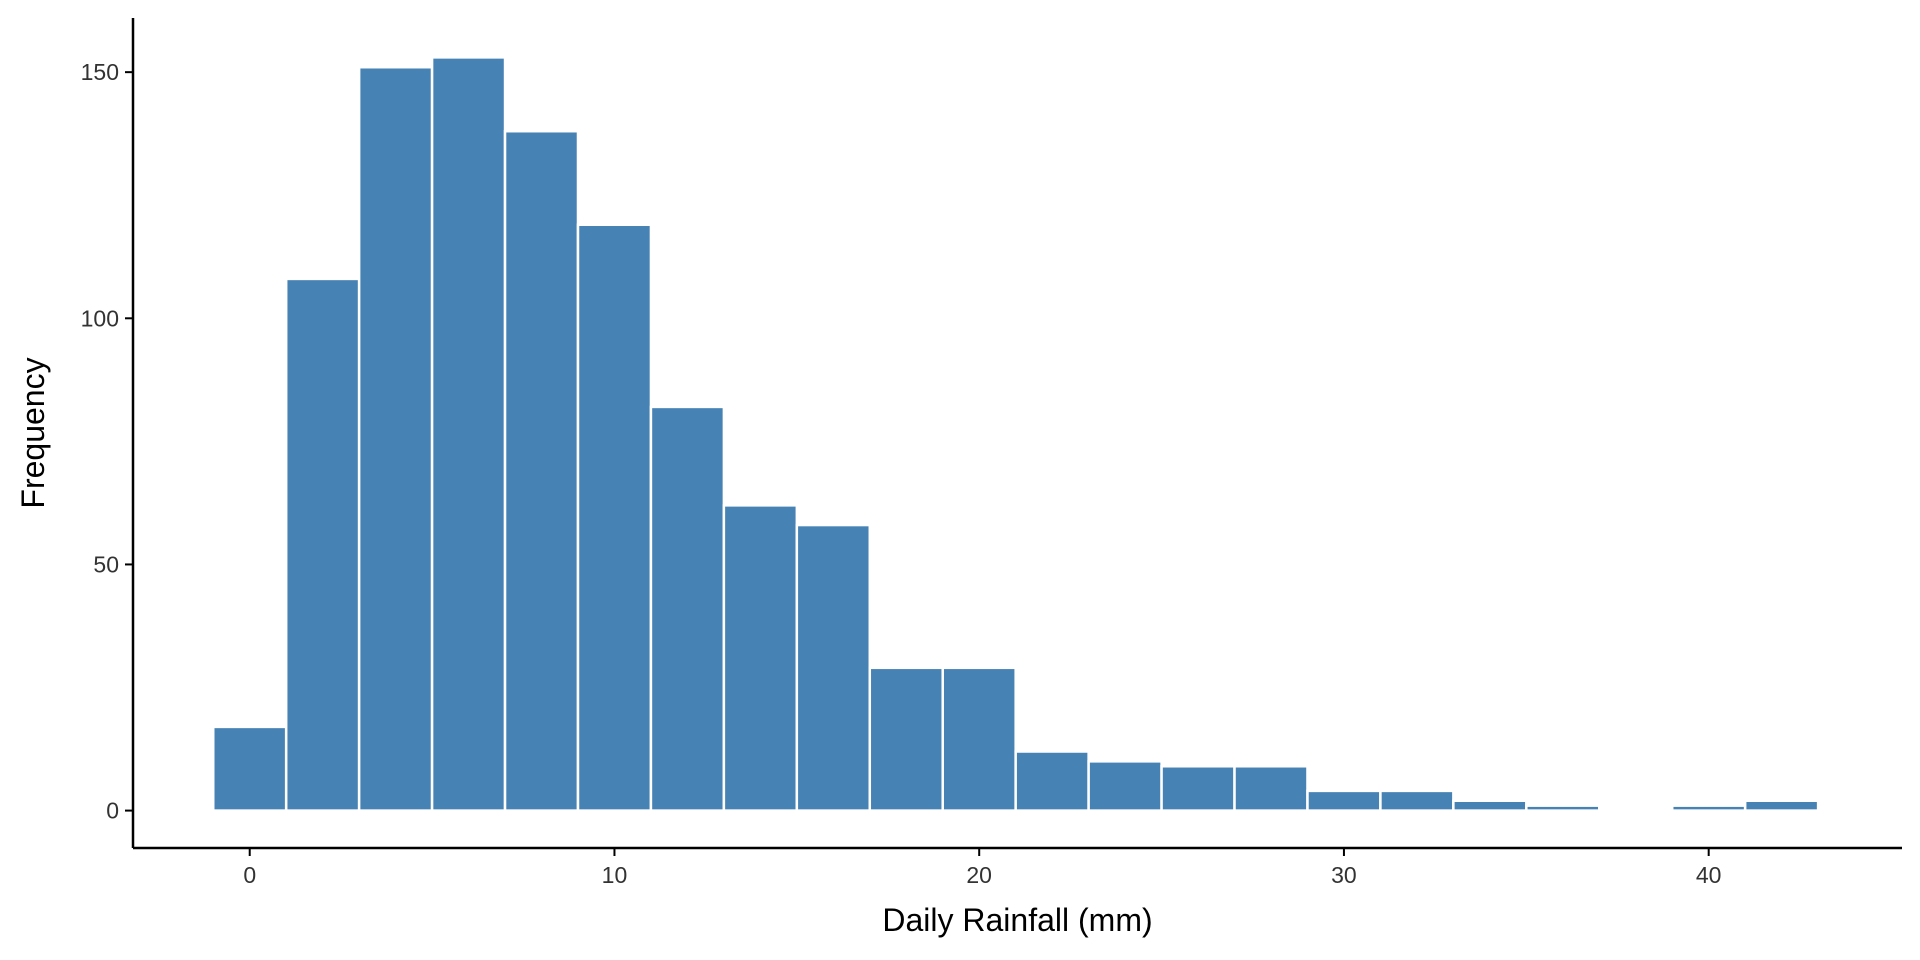 The width and height of the screenshot is (1920, 960). Describe the element at coordinates (100, 72) in the screenshot. I see `y-tick-label: 150` at that location.